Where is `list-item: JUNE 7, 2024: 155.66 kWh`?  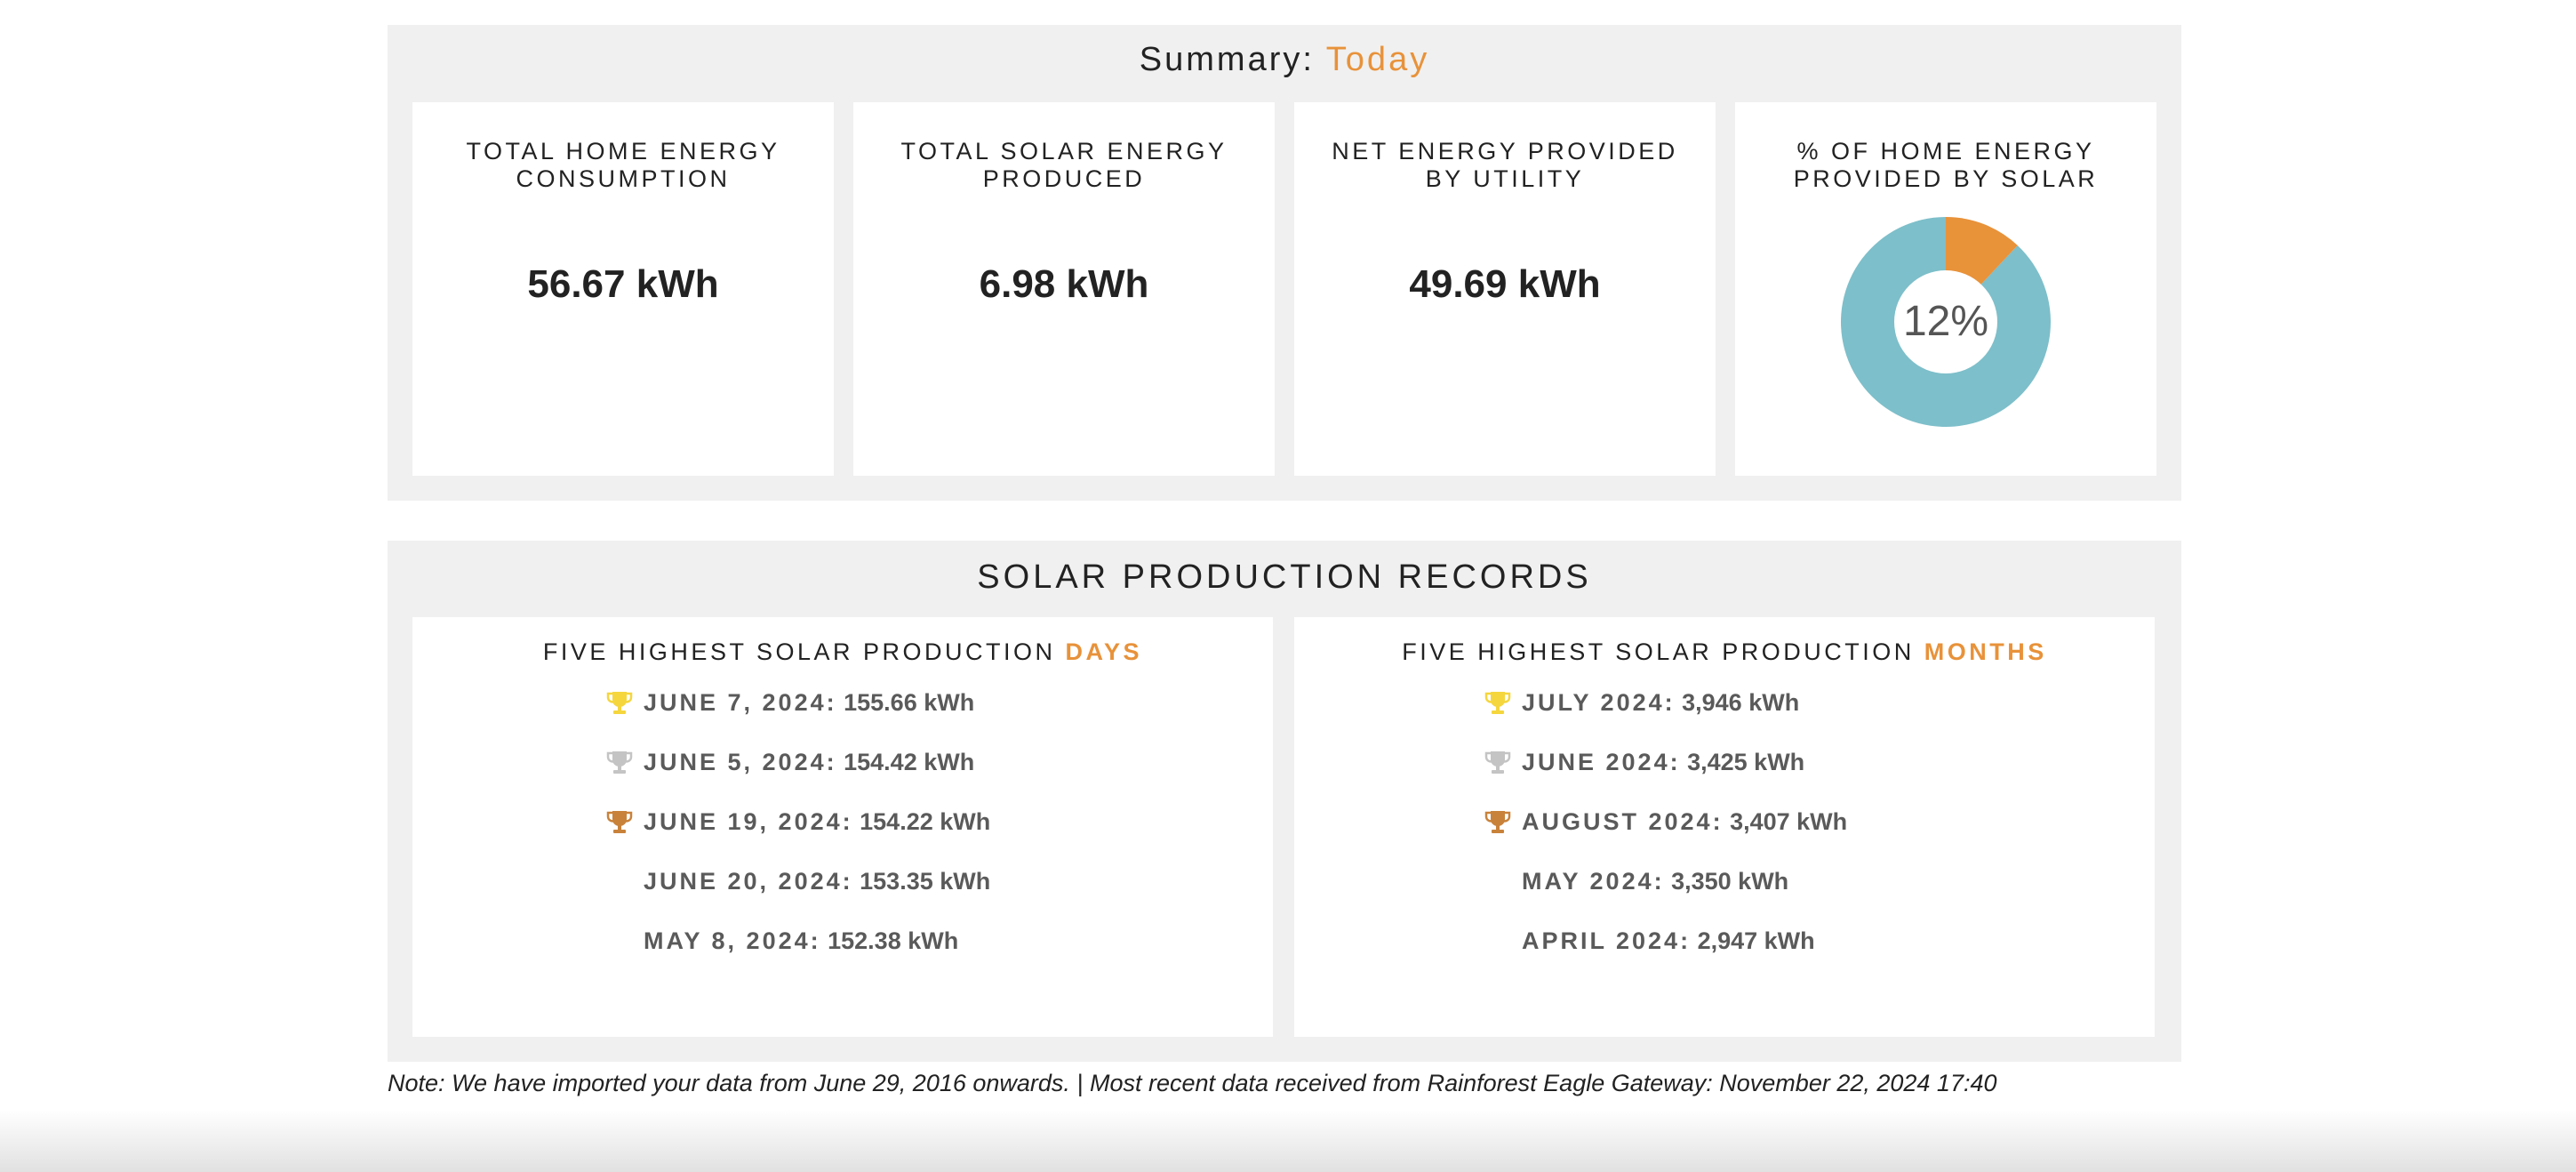
list-item: JUNE 7, 2024: 155.66 kWh is located at coordinates (798, 716).